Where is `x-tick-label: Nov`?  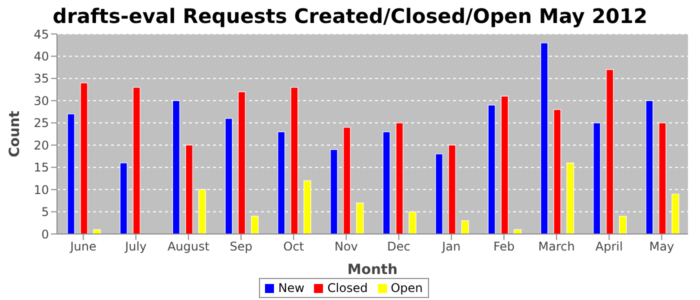 x-tick-label: Nov is located at coordinates (346, 247).